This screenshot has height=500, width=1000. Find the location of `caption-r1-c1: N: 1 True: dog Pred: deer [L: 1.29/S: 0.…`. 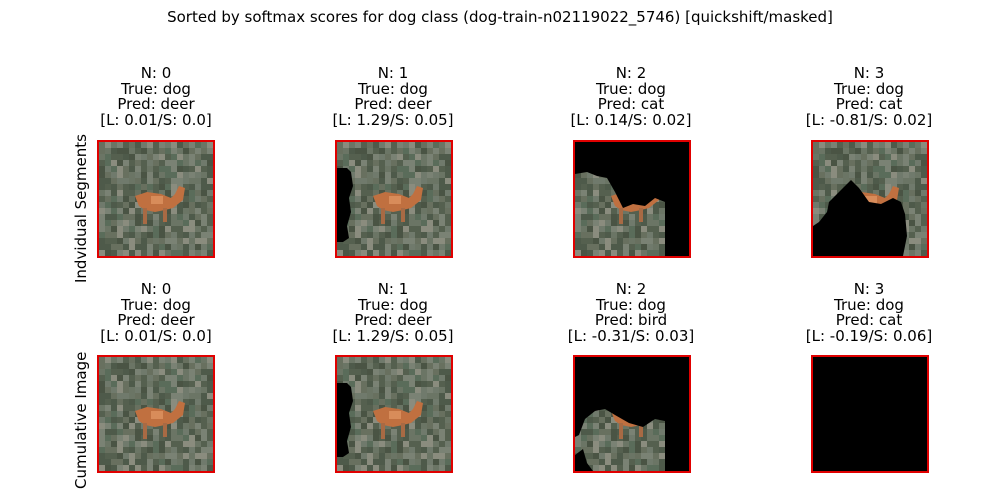

caption-r1-c1: N: 1 True: dog Pred: deer [L: 1.29/S: 0.… is located at coordinates (393, 312).